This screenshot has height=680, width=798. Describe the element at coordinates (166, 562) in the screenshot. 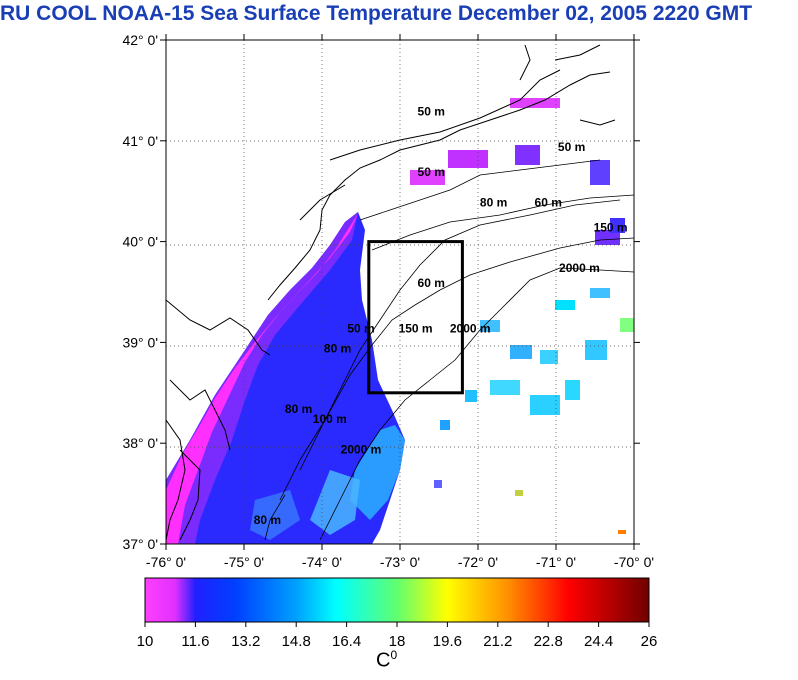

I see `lon-label: -76° 0'` at that location.